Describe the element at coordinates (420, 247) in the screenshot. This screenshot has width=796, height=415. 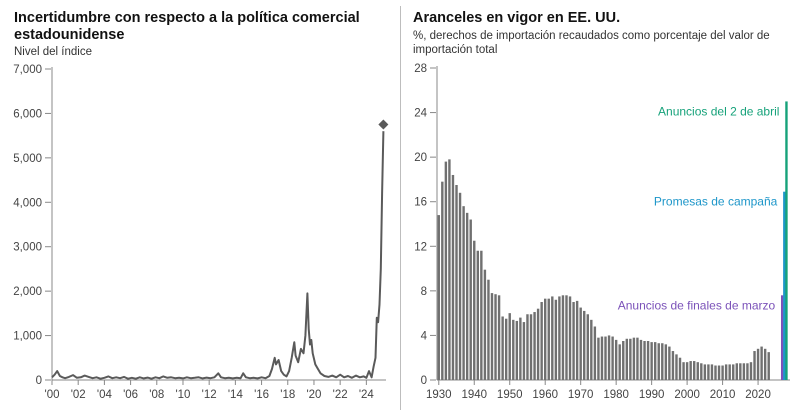
I see `right-y-tick-label: 12` at that location.